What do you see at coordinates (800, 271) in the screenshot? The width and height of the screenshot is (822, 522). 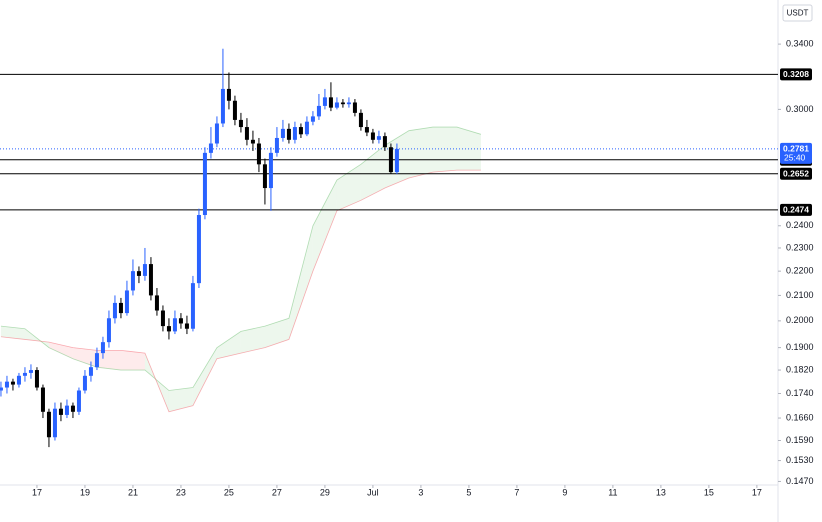 I see `y-tick-label: 0.2200` at bounding box center [800, 271].